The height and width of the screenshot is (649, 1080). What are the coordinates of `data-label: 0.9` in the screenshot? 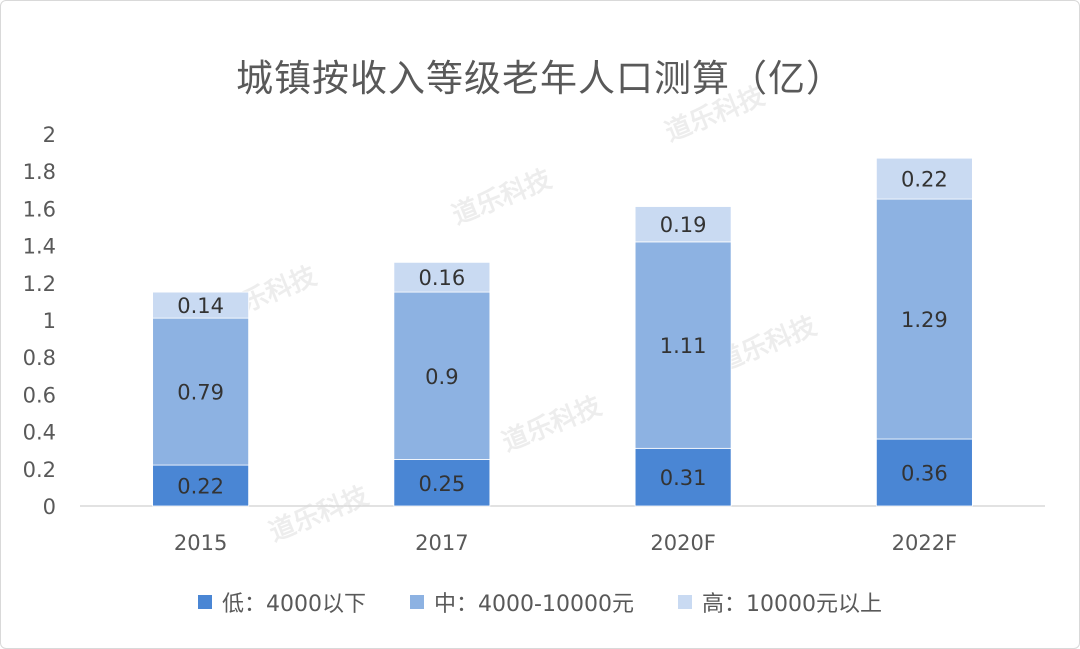 It's located at (441, 377).